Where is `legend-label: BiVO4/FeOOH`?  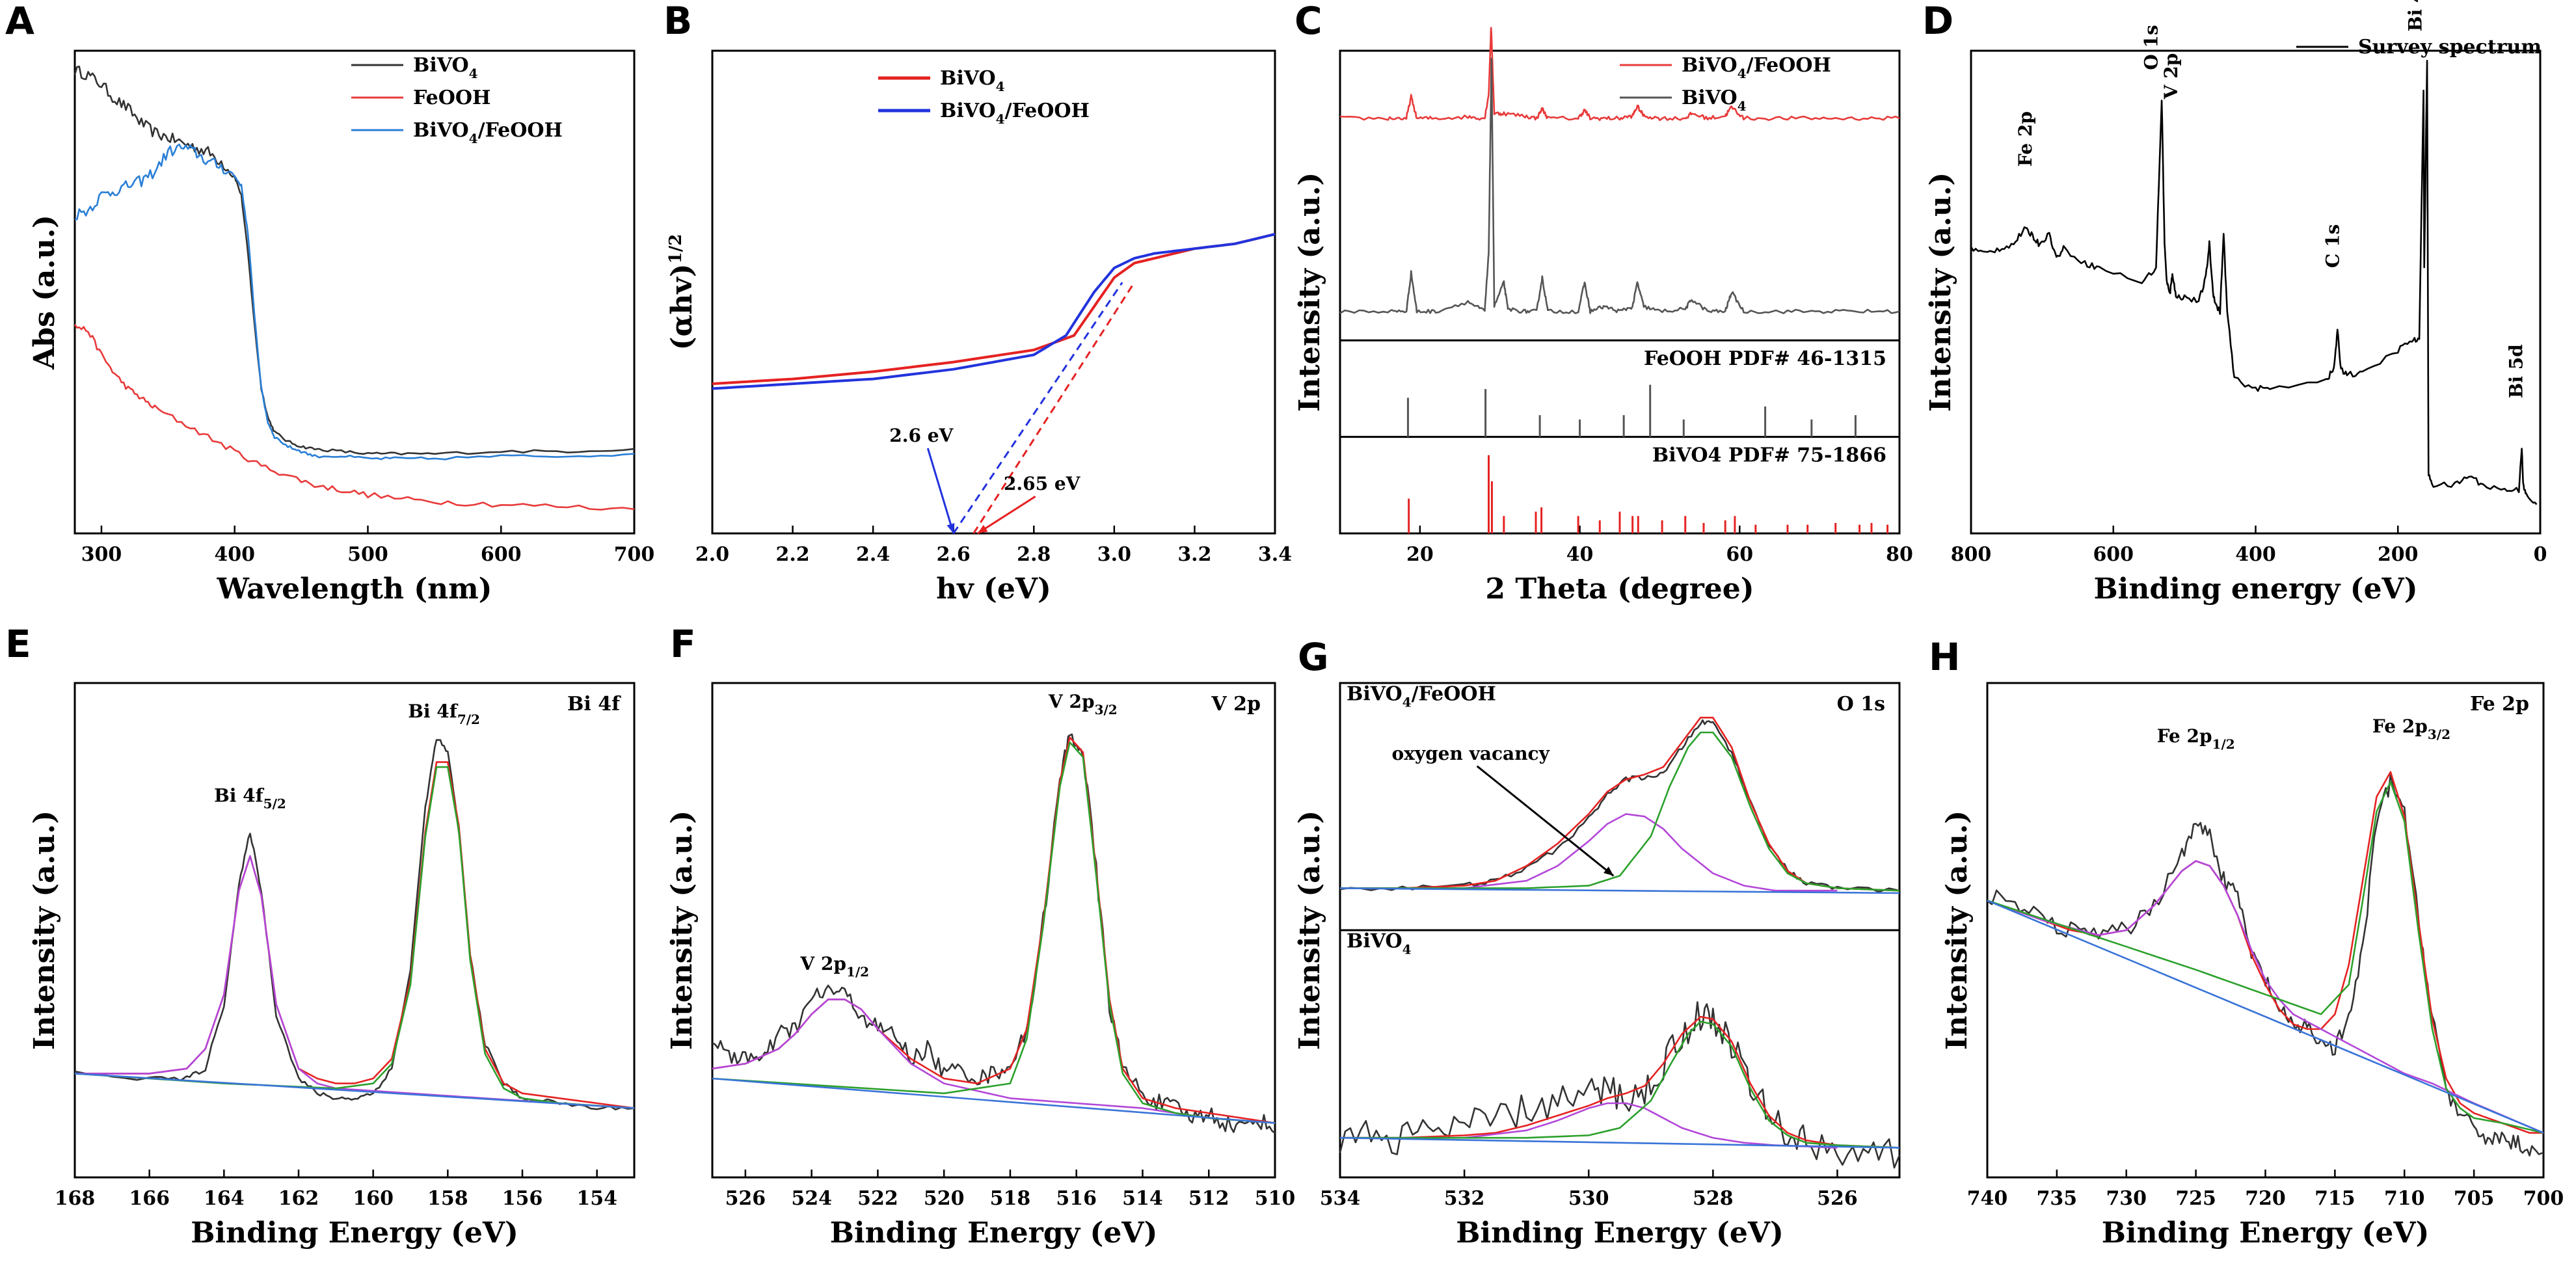 legend-label: BiVO4/FeOOH is located at coordinates (1015, 113).